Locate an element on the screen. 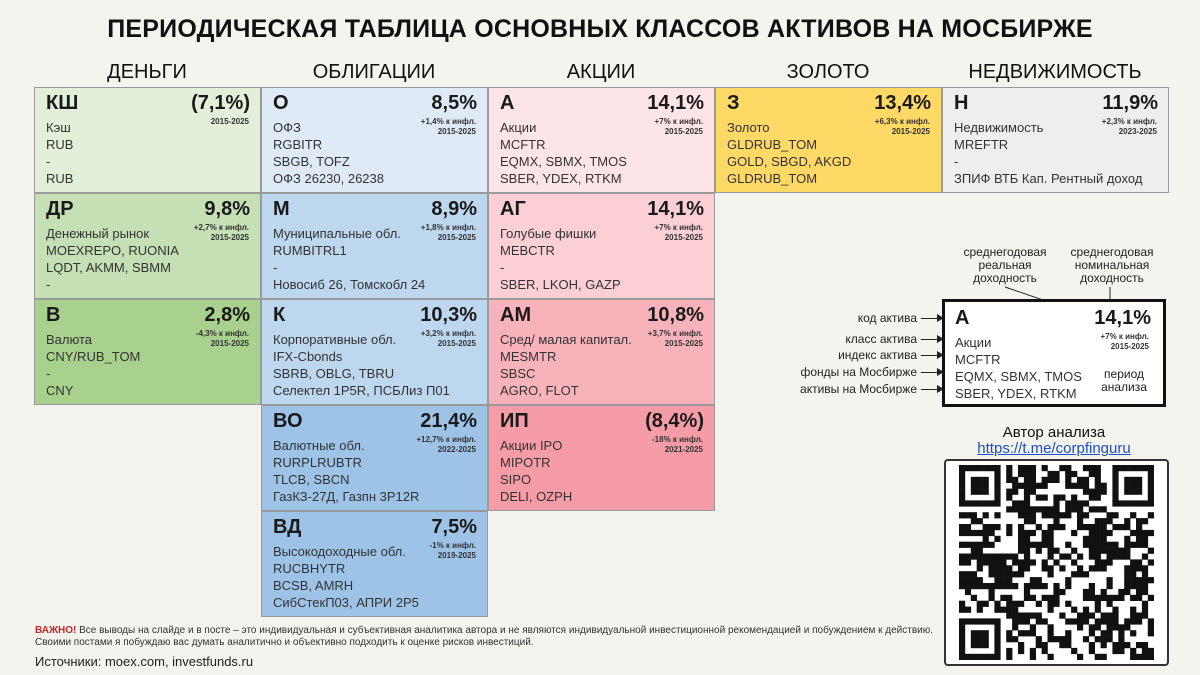 This screenshot has height=675, width=1200. asset-line: MREFTR is located at coordinates (981, 144).